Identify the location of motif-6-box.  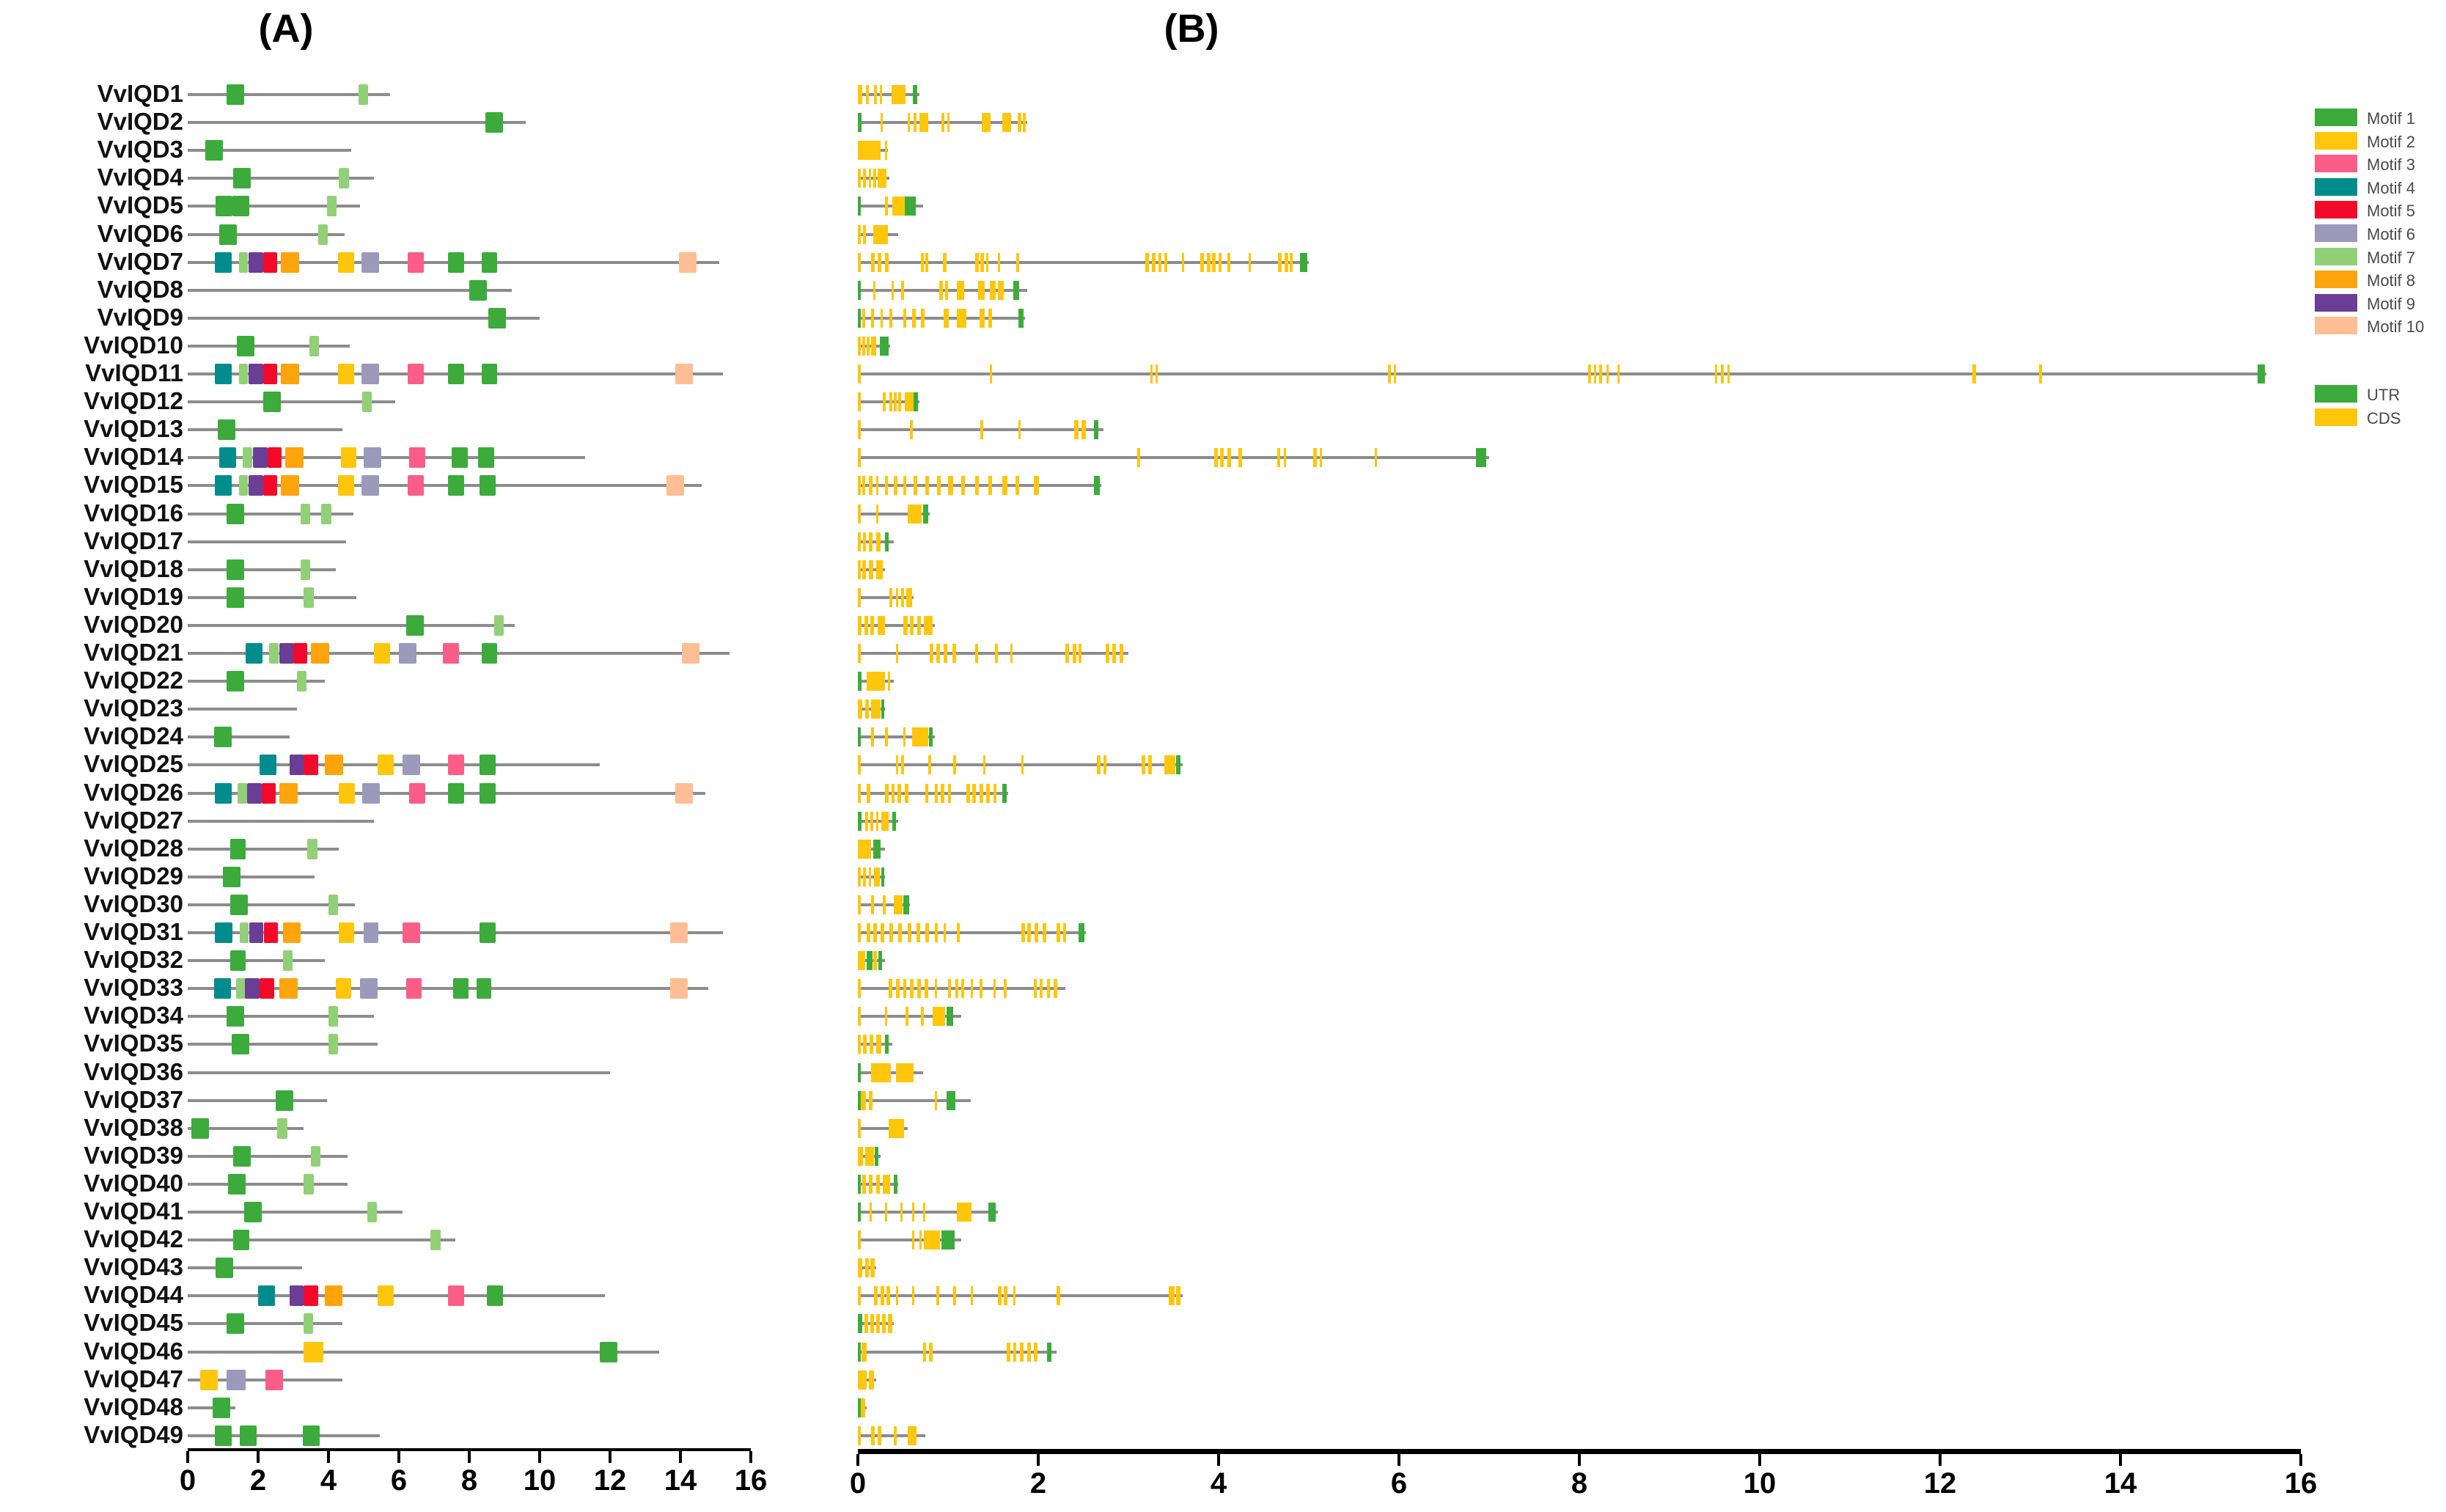
(369, 989).